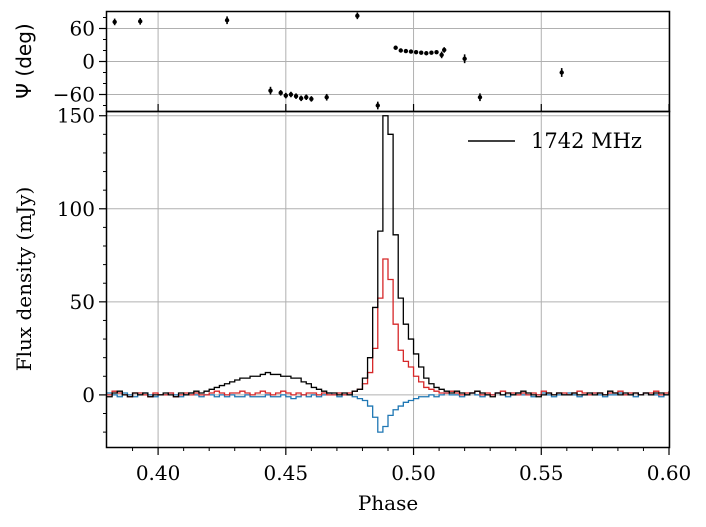  Describe the element at coordinates (80, 62) in the screenshot. I see `pa-y-ticks: 60 0 −60` at that location.